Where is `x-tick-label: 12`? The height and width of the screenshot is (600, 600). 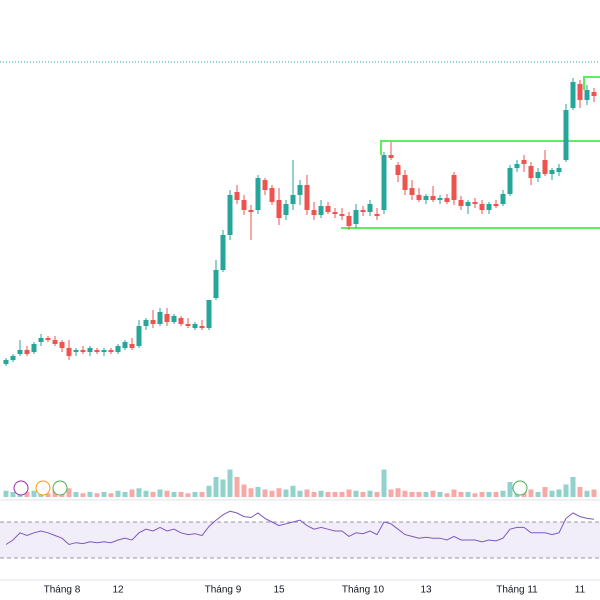
x-tick-label: 12 is located at coordinates (118, 590).